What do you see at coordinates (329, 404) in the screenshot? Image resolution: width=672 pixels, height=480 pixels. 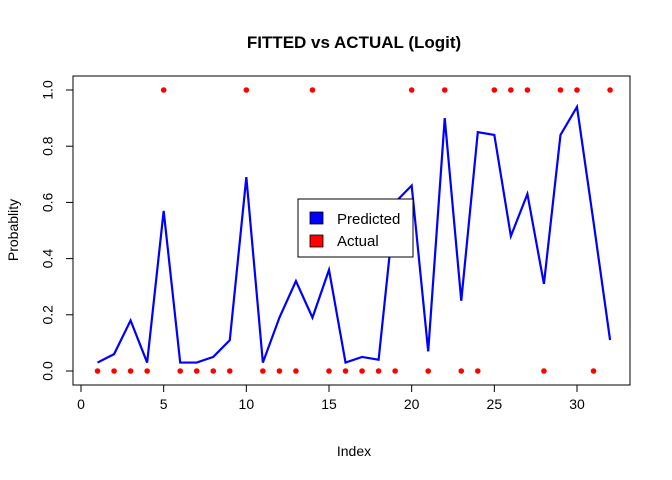 I see `x-tick-label: 15` at bounding box center [329, 404].